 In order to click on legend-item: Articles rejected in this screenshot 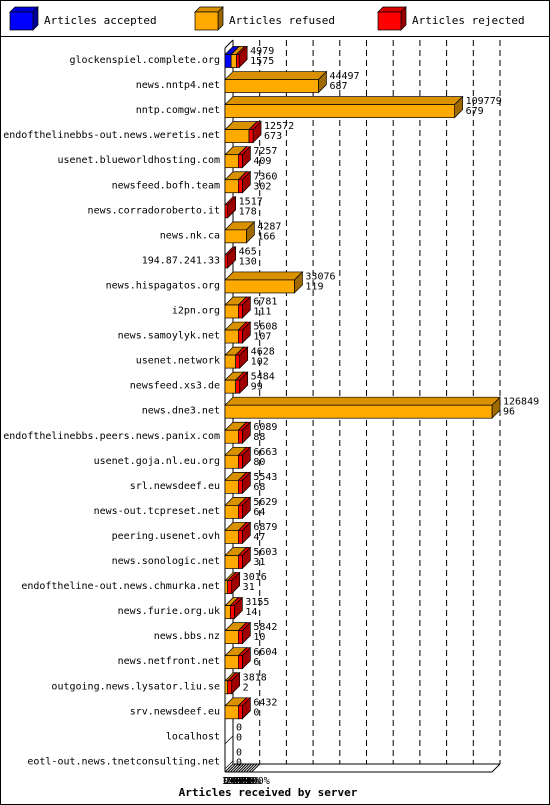, I will do `click(451, 18)`.